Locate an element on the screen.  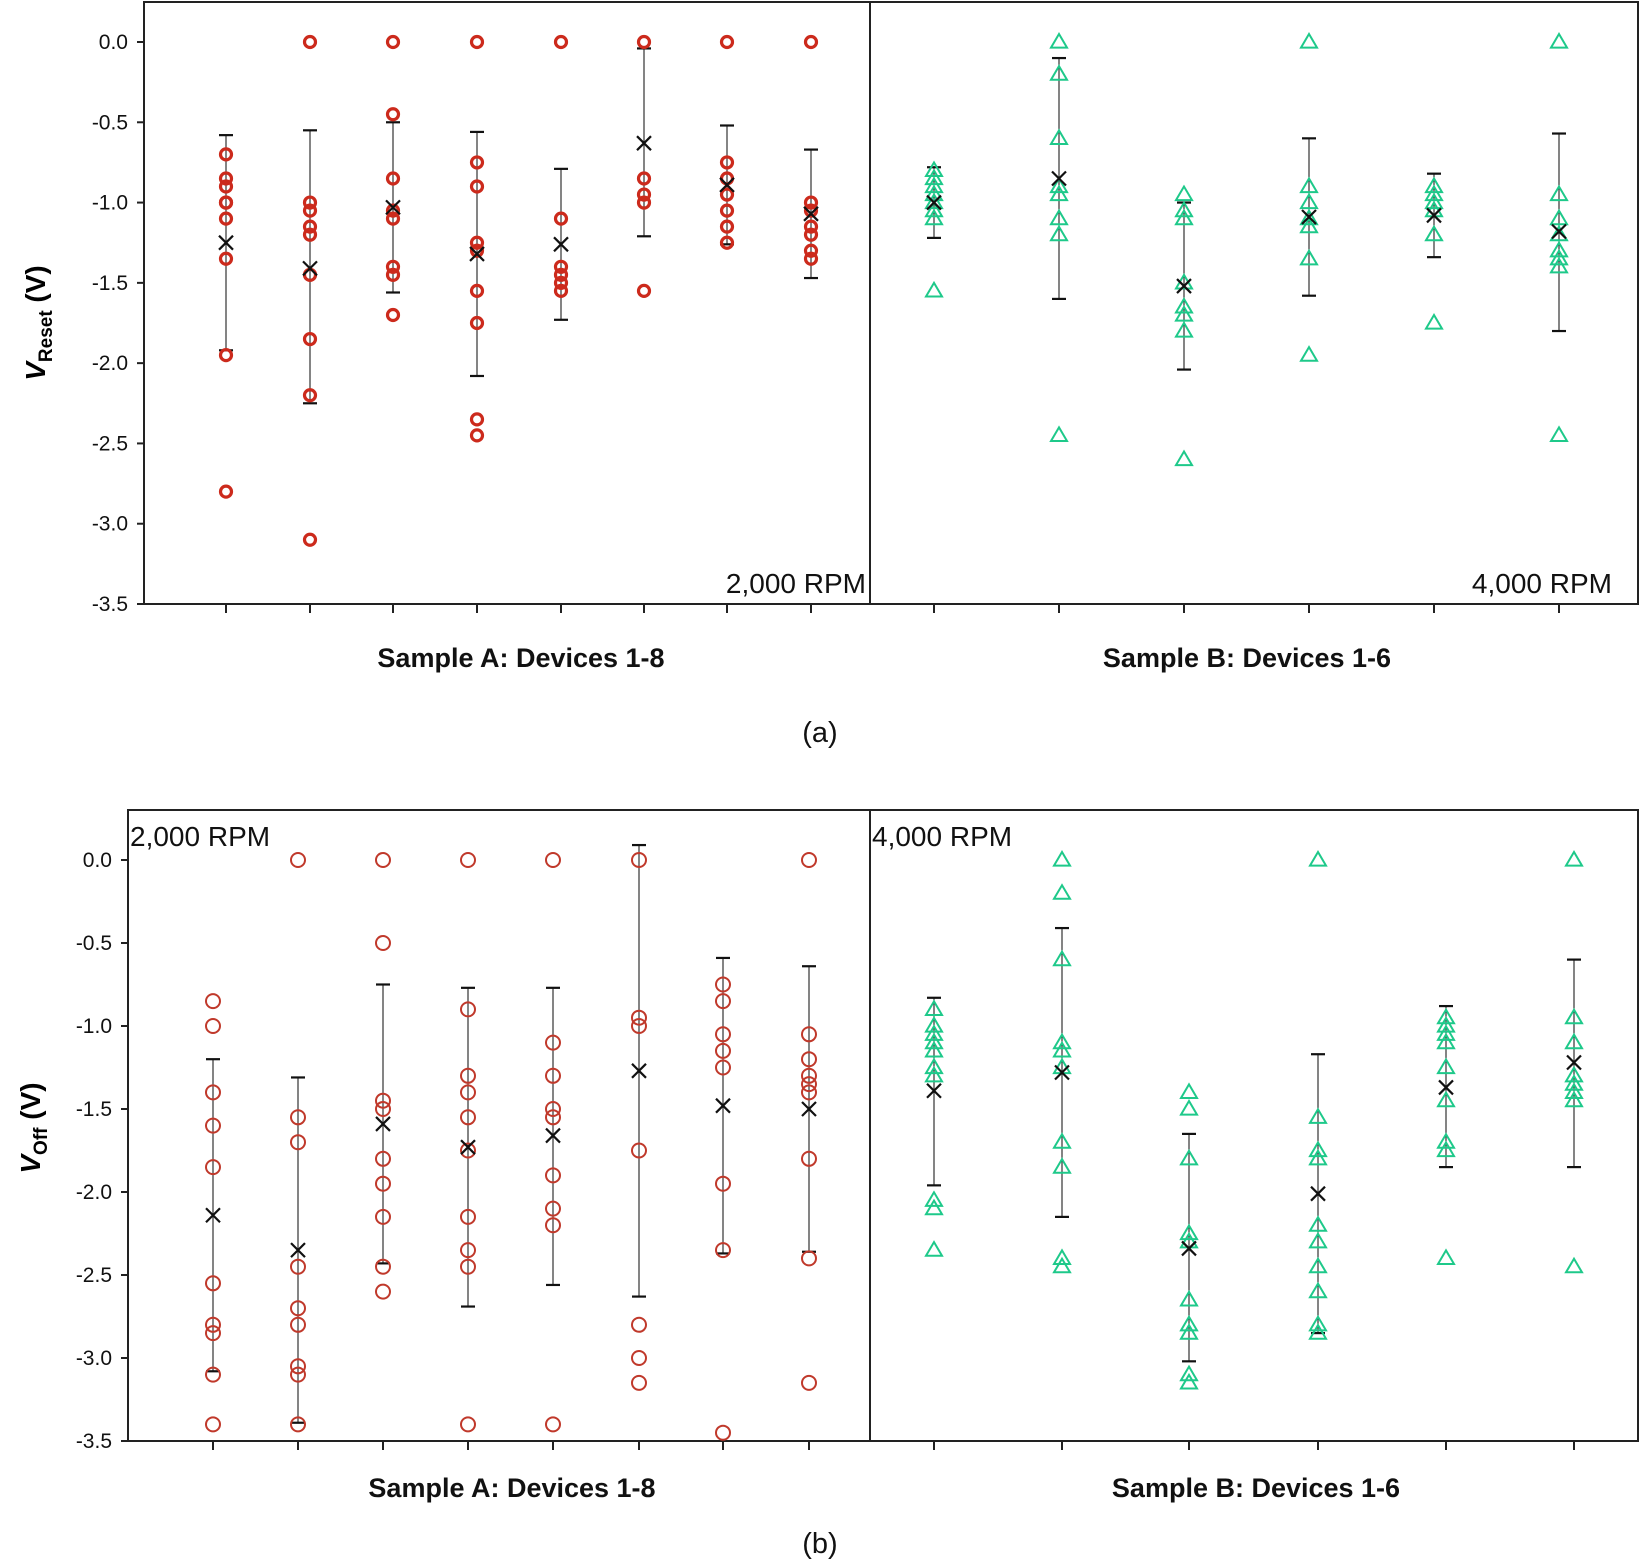
y-tick-label: -3.5 is located at coordinates (110, 604).